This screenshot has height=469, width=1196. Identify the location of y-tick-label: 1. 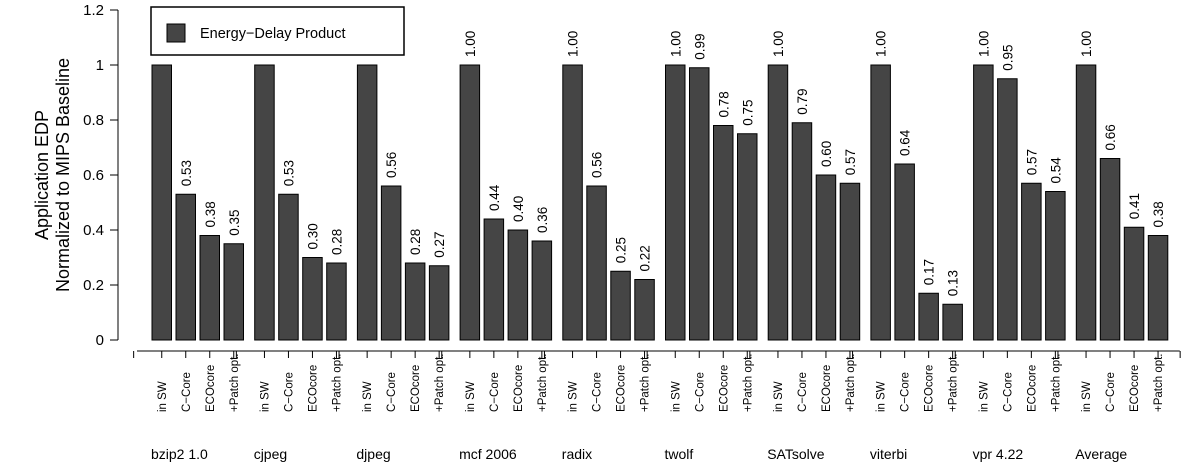
(100, 65).